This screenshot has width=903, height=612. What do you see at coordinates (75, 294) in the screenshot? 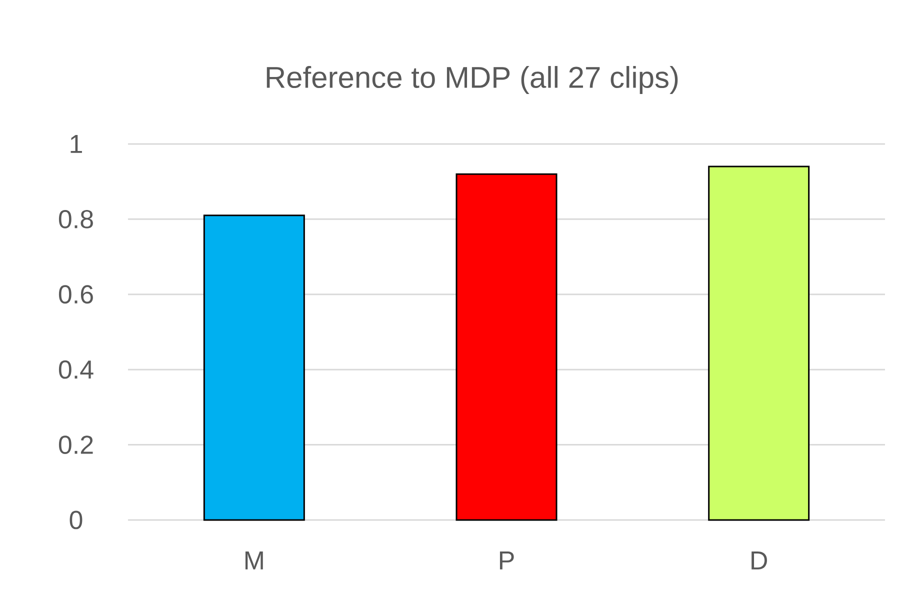
I see `y-tick-label: 0.6` at bounding box center [75, 294].